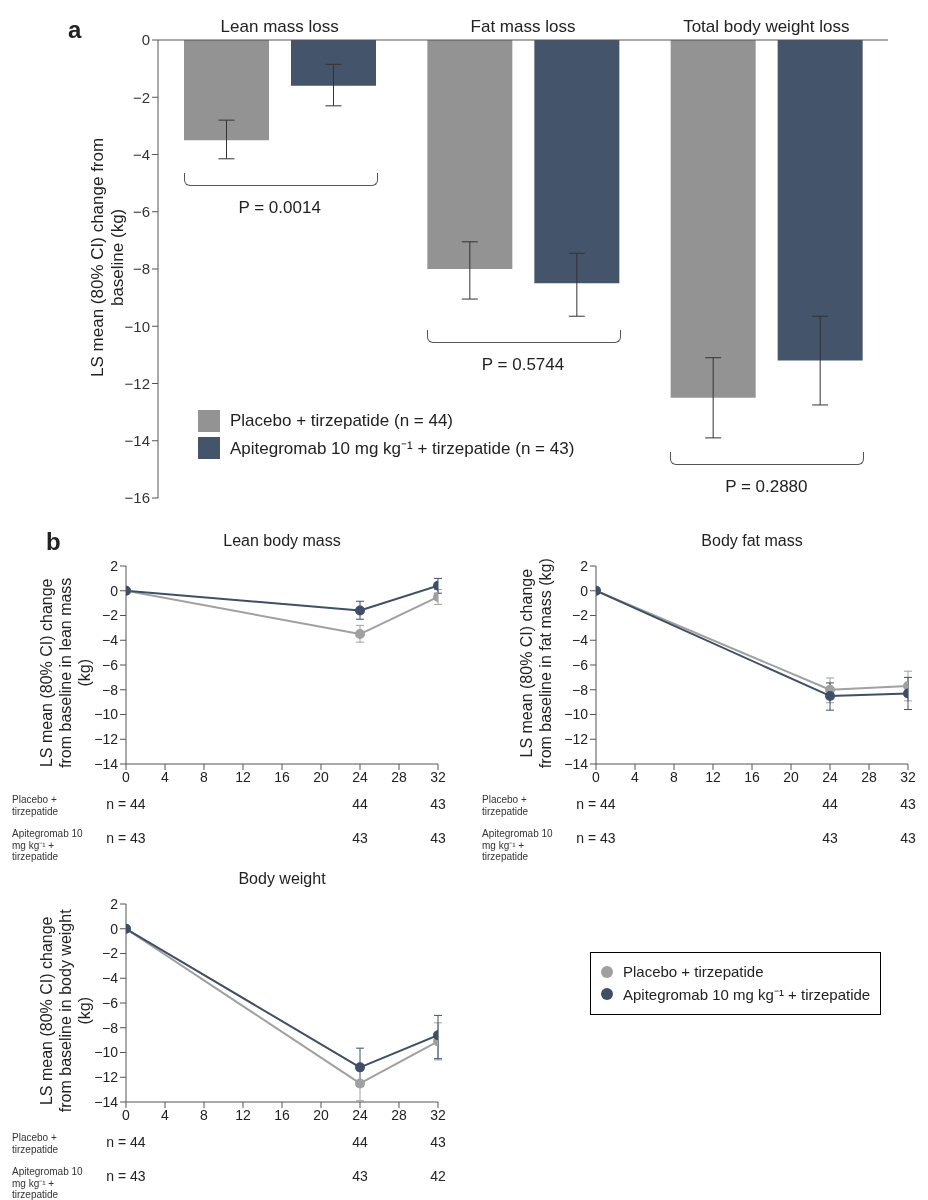  What do you see at coordinates (402, 448) in the screenshot?
I see `legend-label: Apitegromab 10 mg kg⁻¹ + tirzepatide (n = 43)` at bounding box center [402, 448].